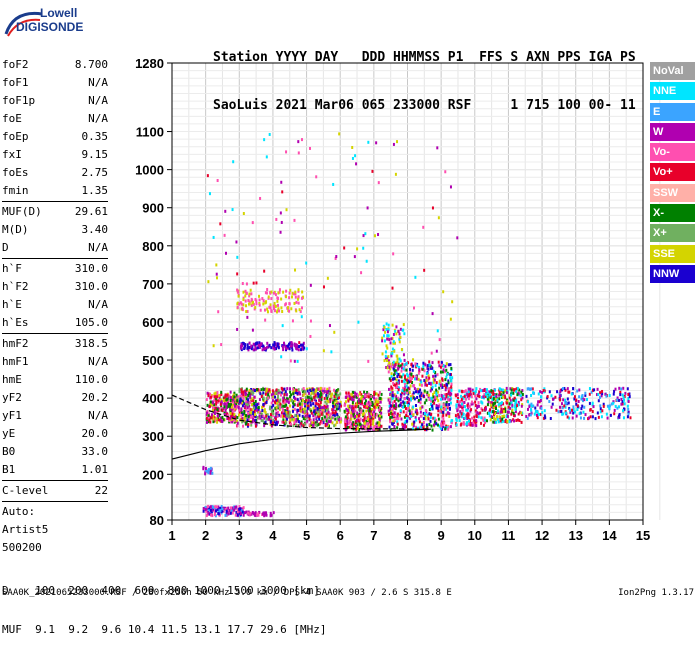 The image size is (700, 649). What do you see at coordinates (95, 397) in the screenshot?
I see `param-value: 20.2` at bounding box center [95, 397].